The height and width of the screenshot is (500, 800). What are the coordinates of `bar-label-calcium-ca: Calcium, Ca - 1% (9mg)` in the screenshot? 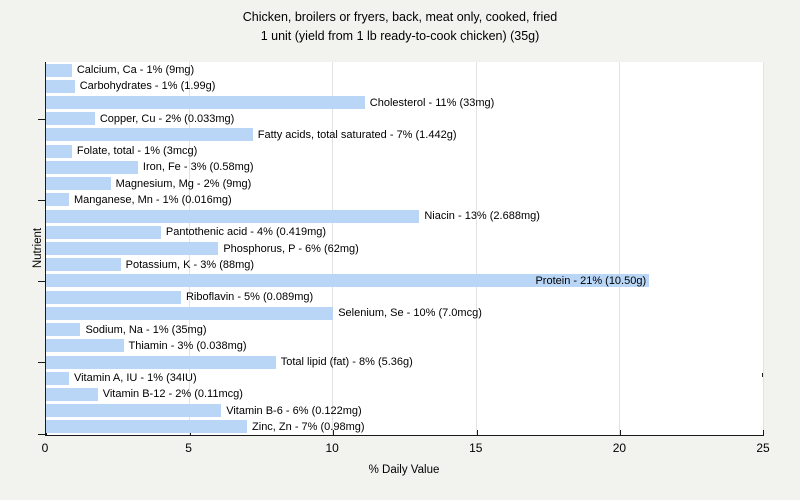 It's located at (135, 70).